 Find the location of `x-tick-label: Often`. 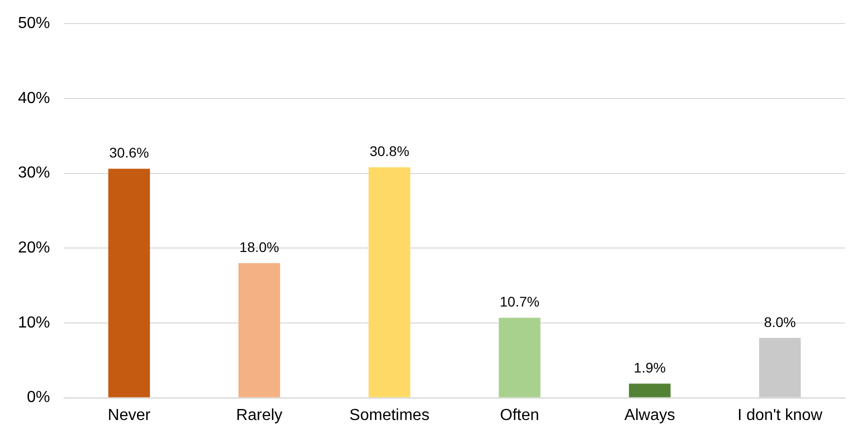

x-tick-label: Often is located at coordinates (520, 415).